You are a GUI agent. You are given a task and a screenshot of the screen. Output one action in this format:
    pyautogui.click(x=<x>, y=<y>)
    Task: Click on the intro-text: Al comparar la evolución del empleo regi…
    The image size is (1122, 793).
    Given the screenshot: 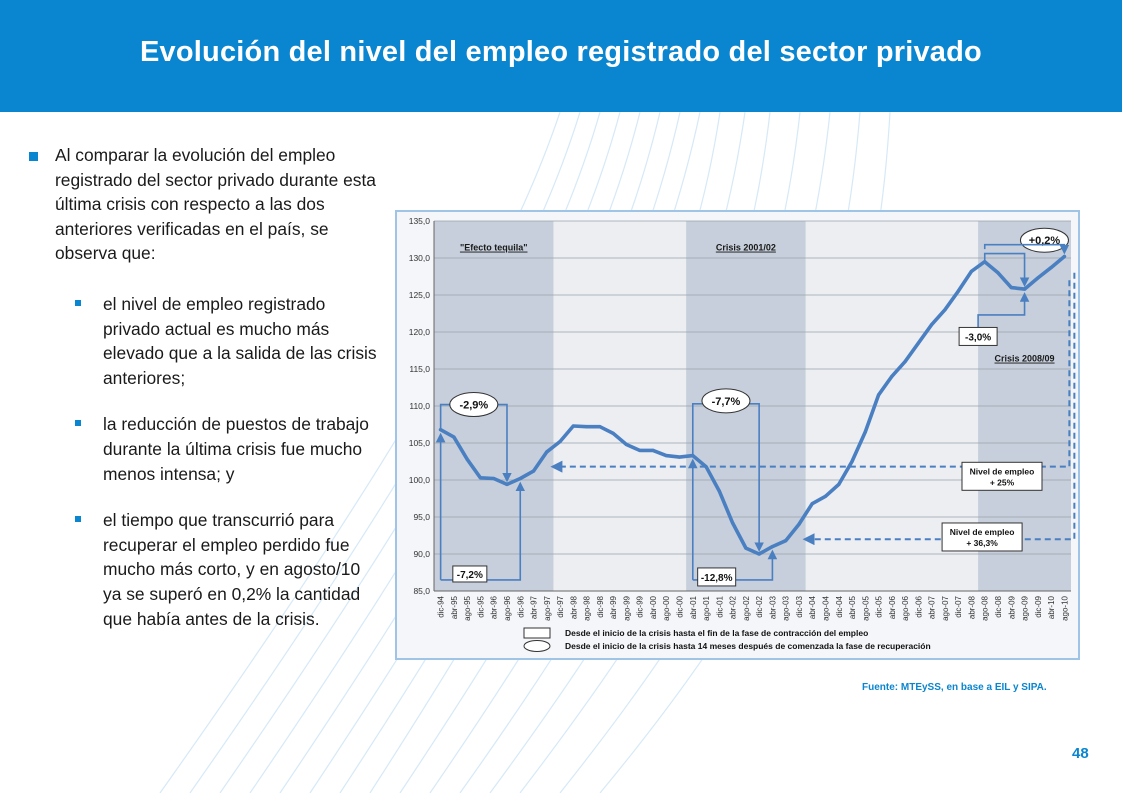 What is the action you would take?
    pyautogui.click(x=215, y=204)
    